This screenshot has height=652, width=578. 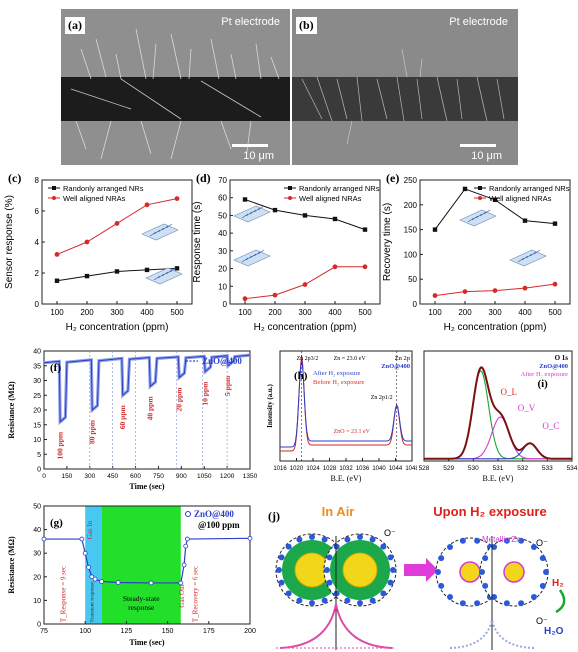 I want to click on x-tick-label: 500, so click(x=555, y=312).